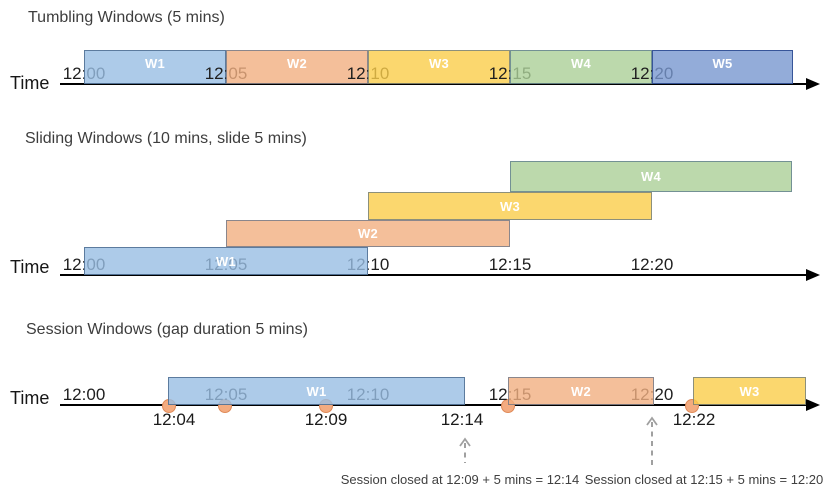 Image resolution: width=829 pixels, height=498 pixels. I want to click on event-time-label: 12:22, so click(694, 419).